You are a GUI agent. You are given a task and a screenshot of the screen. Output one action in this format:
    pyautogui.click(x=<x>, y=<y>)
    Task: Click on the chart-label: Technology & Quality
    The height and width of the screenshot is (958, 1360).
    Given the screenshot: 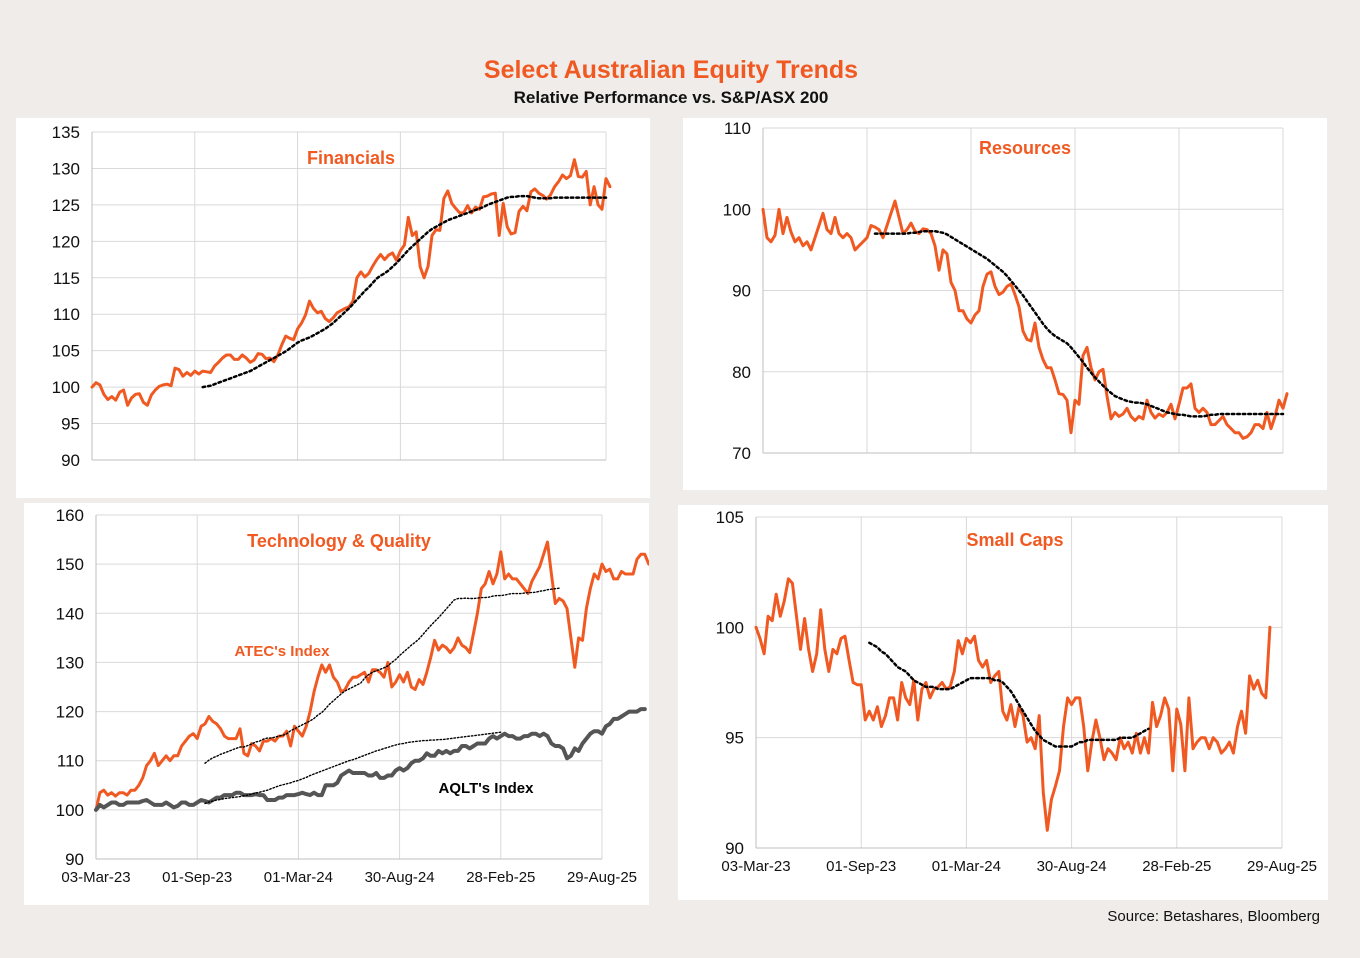 What is the action you would take?
    pyautogui.click(x=339, y=541)
    